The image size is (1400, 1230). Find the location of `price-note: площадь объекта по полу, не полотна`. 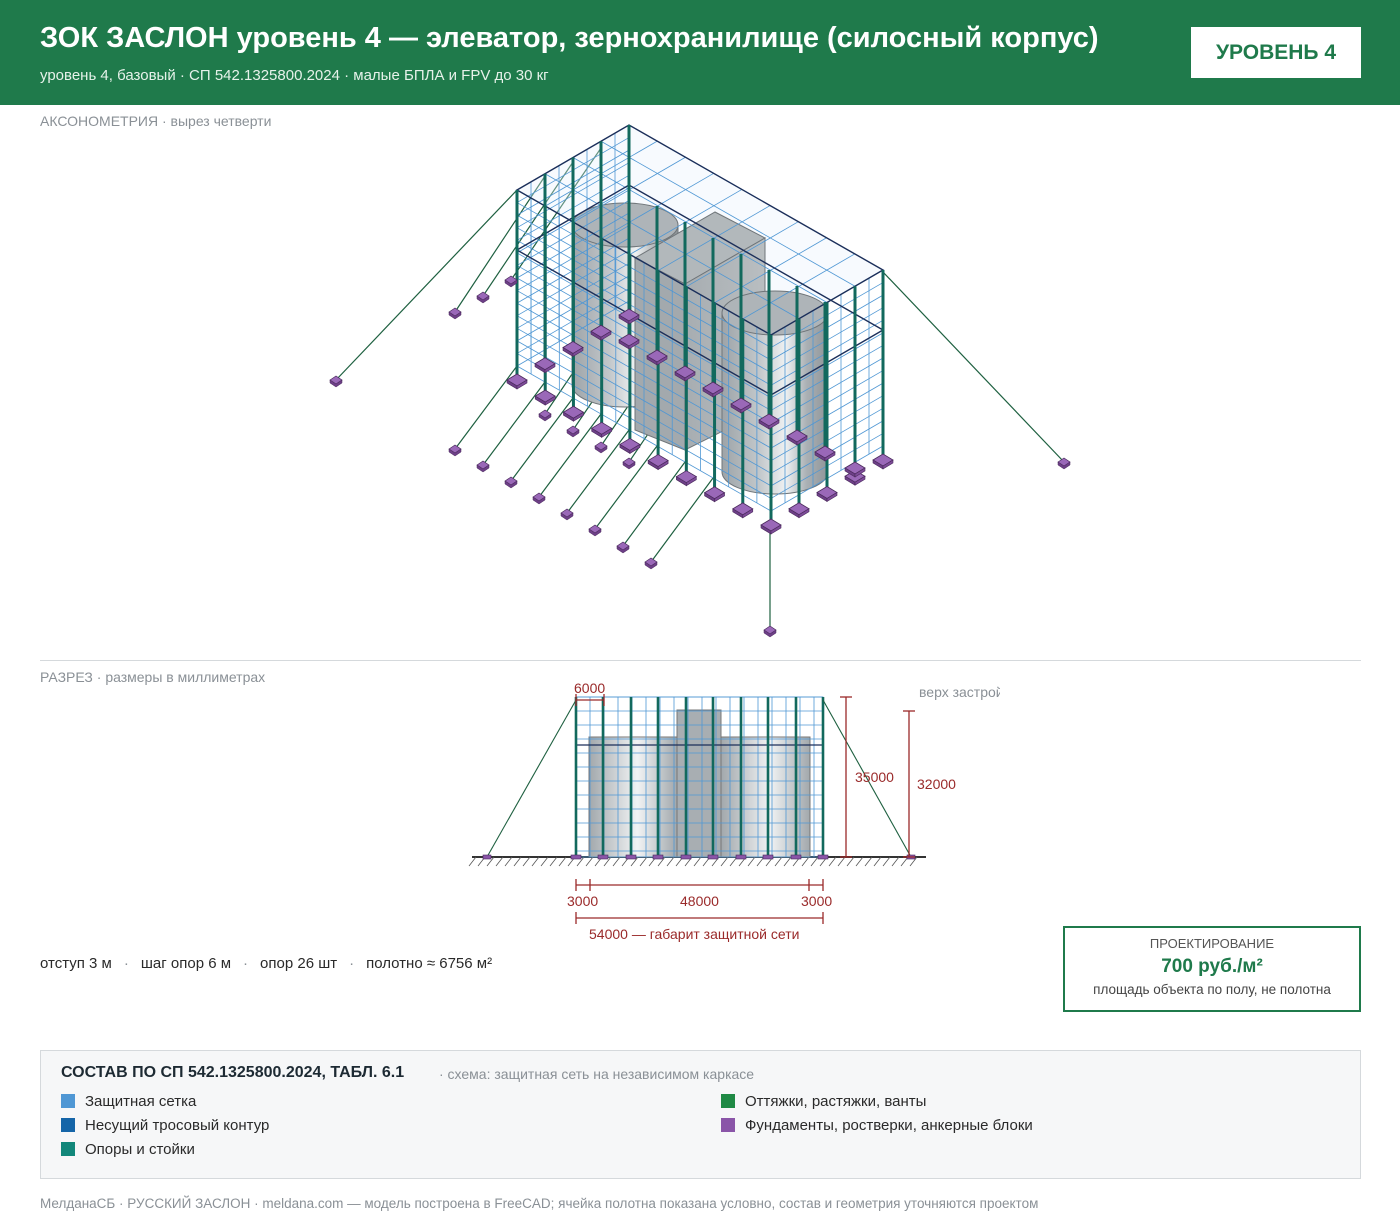

price-note: площадь объекта по полу, не полотна is located at coordinates (1212, 989).